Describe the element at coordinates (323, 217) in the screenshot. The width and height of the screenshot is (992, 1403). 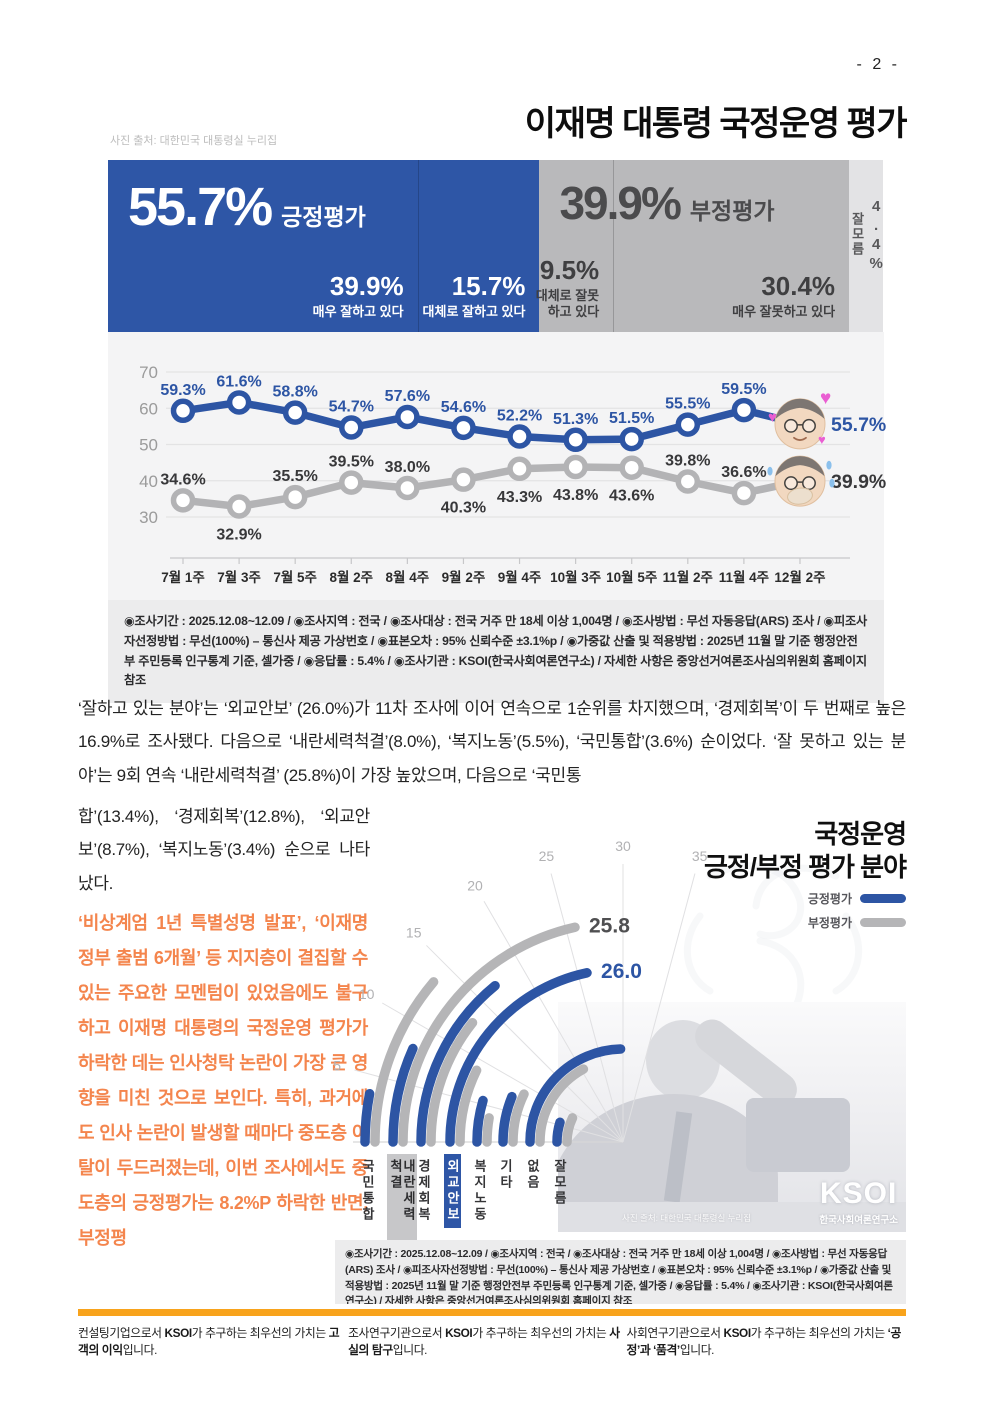
I see `positive-label: 긍정평가` at that location.